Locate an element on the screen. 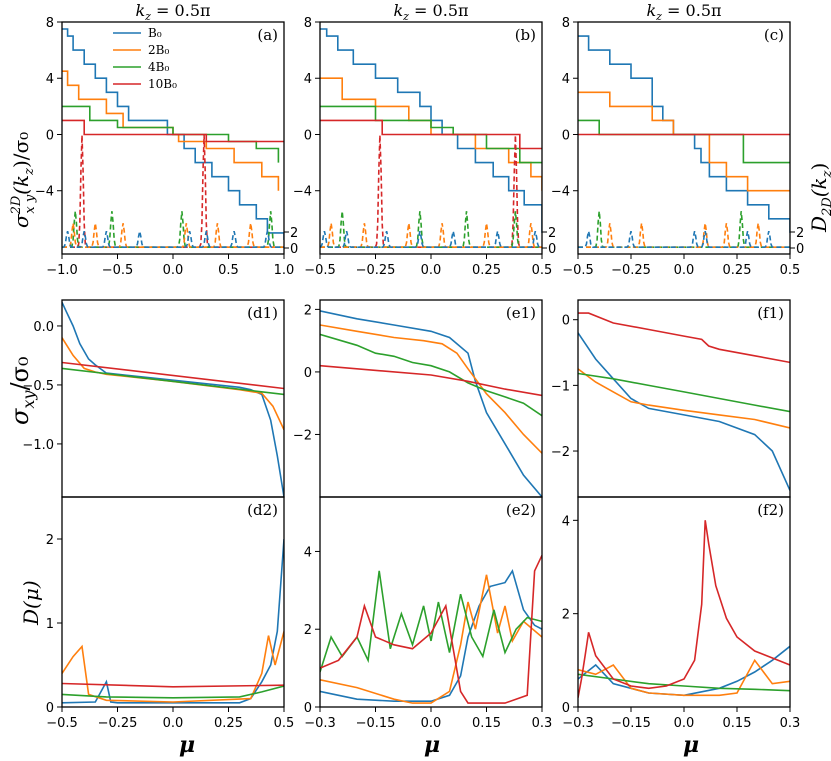  rtick-label-b-0: 2 is located at coordinates (552, 233).